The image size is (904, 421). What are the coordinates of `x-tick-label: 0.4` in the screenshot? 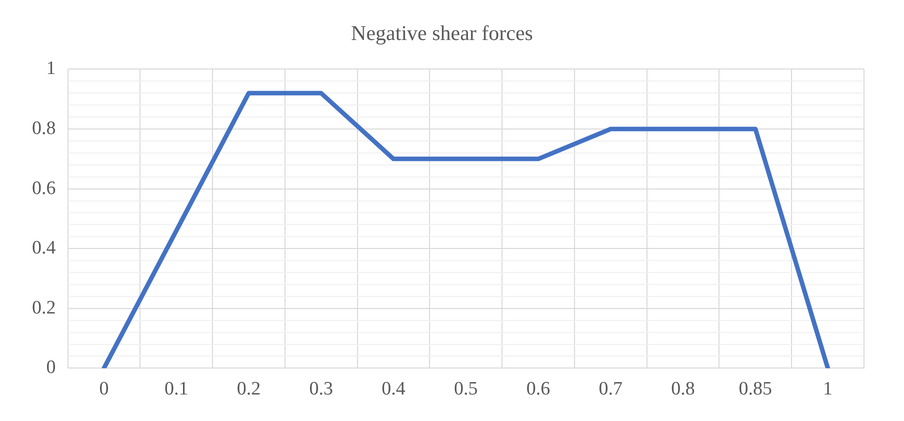 It's located at (394, 389).